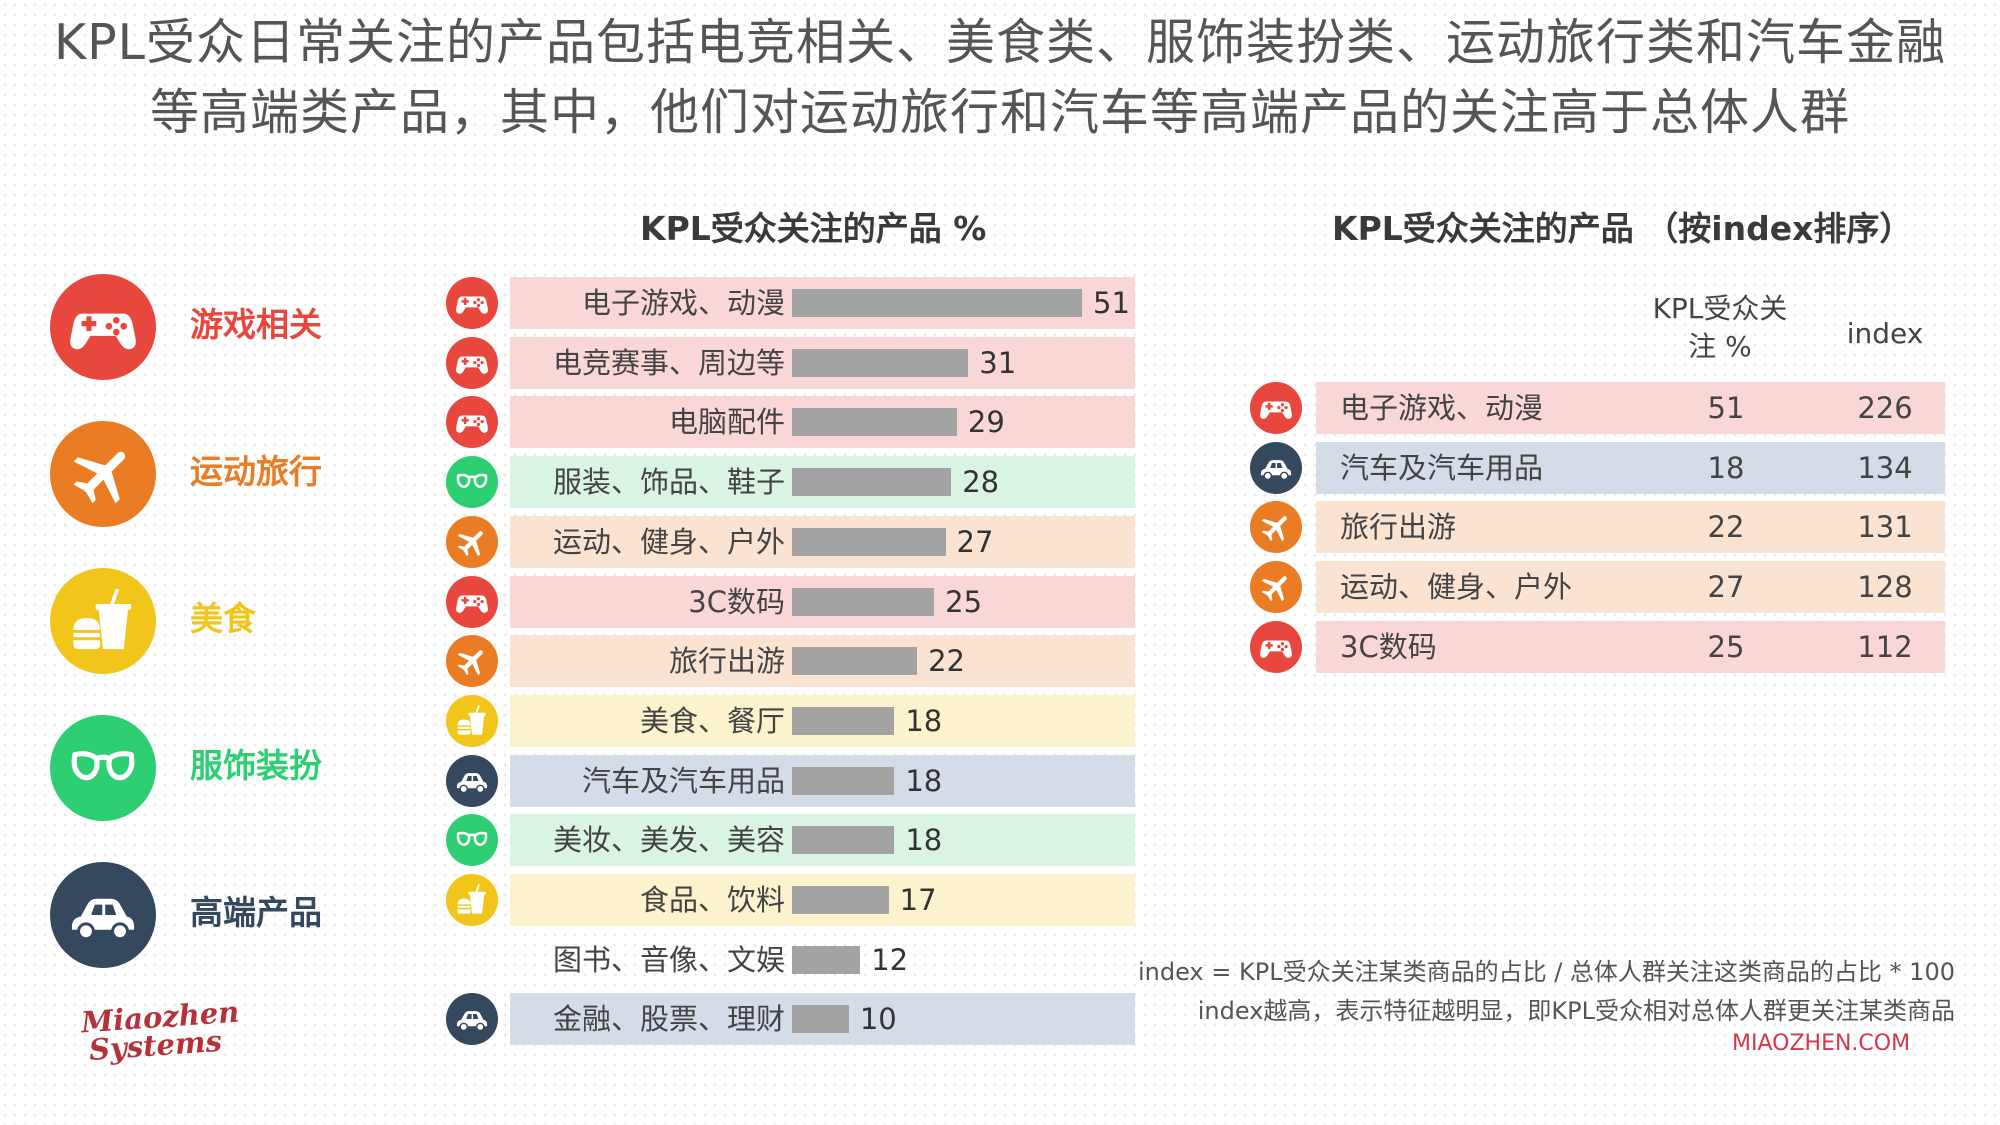 The height and width of the screenshot is (1125, 2000). I want to click on bar-chart-title: KPL受众关注的产品 %, so click(813, 228).